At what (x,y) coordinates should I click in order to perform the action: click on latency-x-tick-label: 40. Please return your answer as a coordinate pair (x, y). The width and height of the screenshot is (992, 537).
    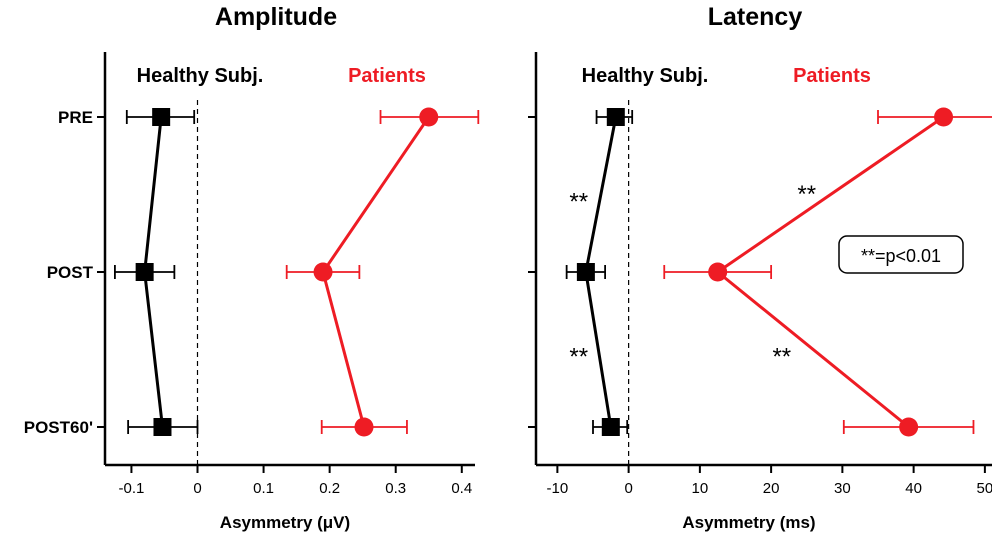
    Looking at the image, I should click on (913, 488).